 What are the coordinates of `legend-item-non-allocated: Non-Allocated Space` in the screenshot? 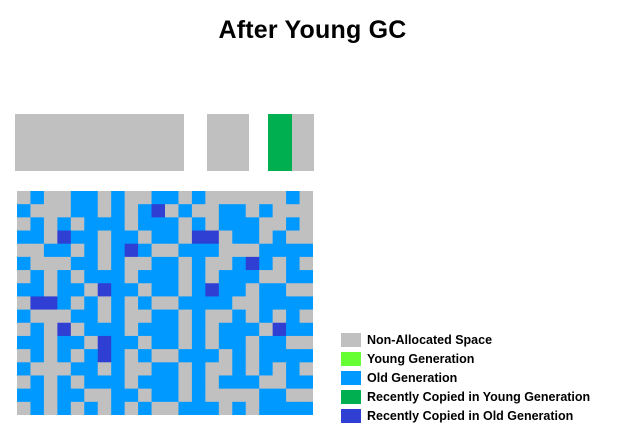 It's located at (465, 339).